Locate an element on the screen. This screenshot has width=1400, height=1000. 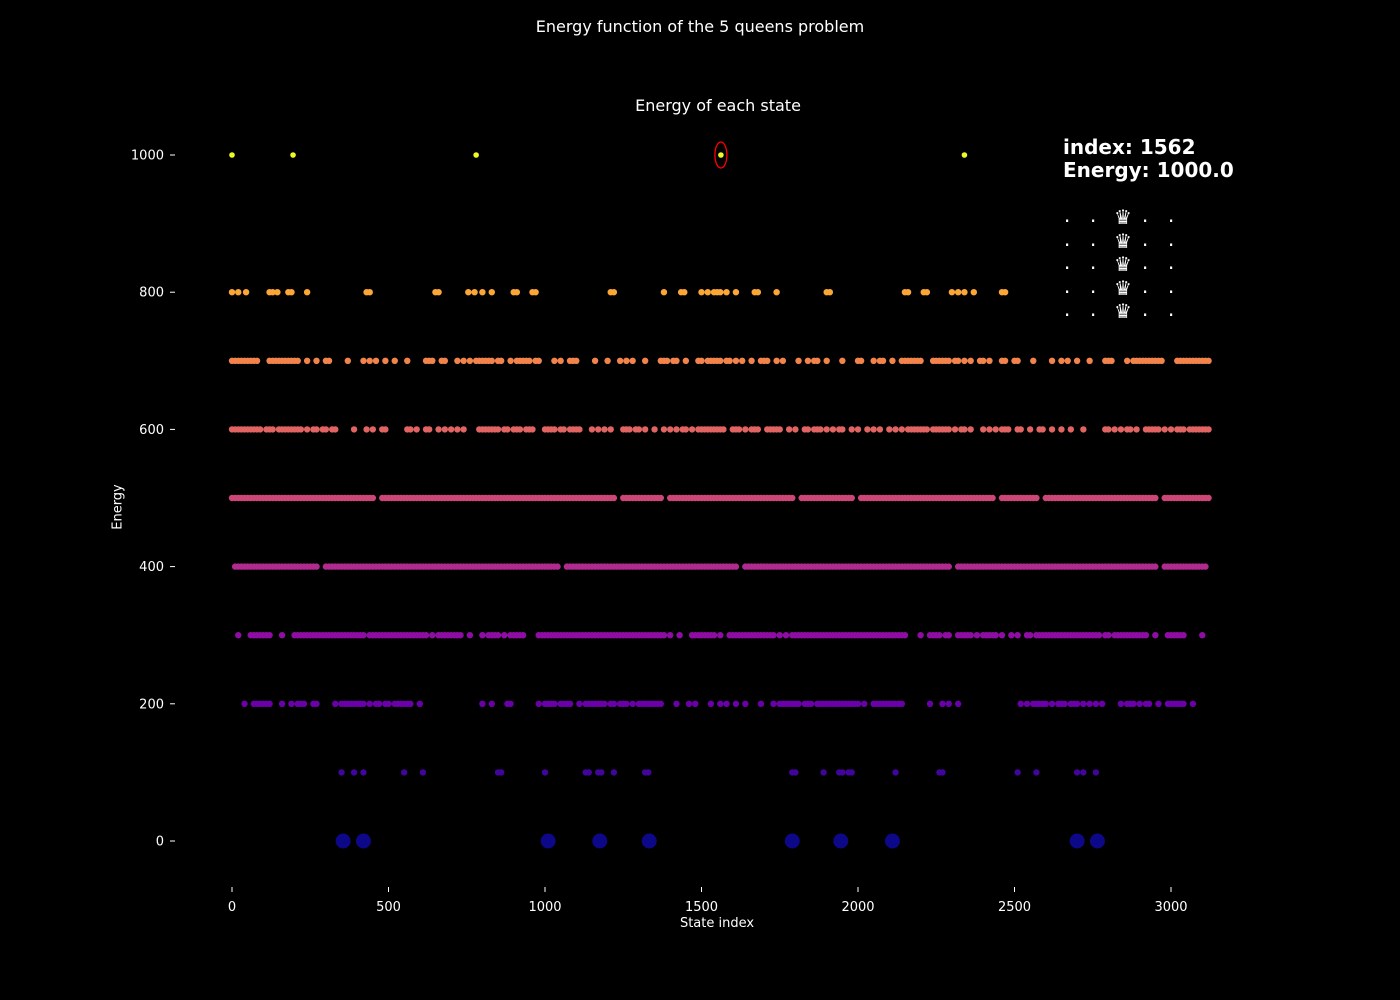
x-tick-label: 1000 is located at coordinates (544, 907).